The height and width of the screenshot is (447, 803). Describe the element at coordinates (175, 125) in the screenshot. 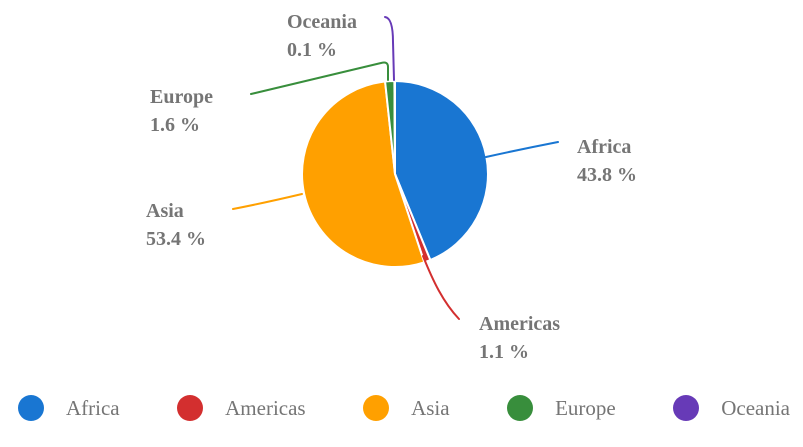

I see `callout-europe-percent: 1.6 %` at that location.